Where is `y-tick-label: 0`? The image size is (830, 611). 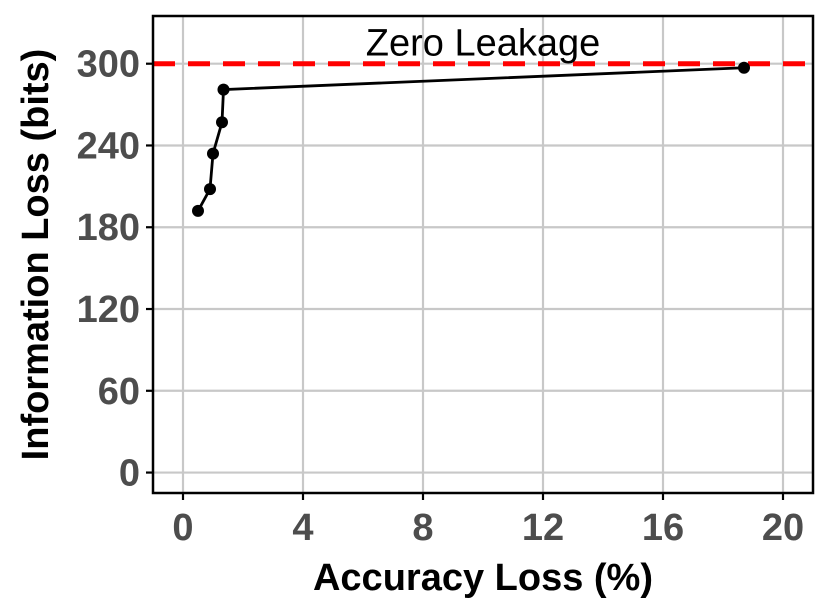
y-tick-label: 0 is located at coordinates (129, 474).